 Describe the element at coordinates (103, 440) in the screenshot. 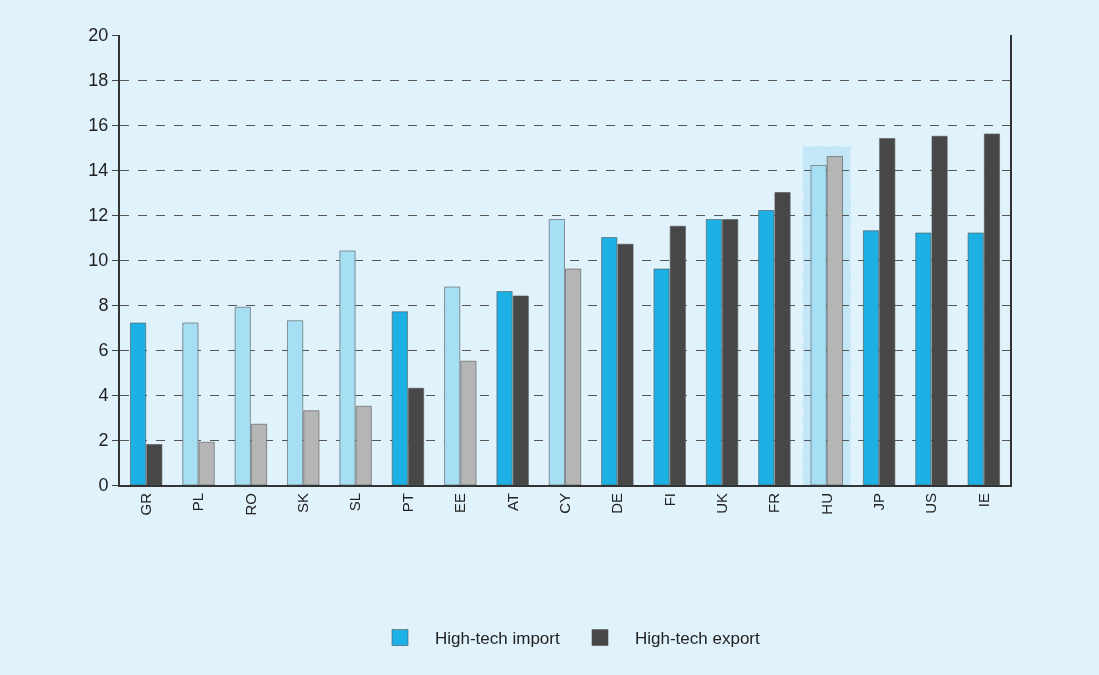

I see `y-tick-label: 2` at that location.